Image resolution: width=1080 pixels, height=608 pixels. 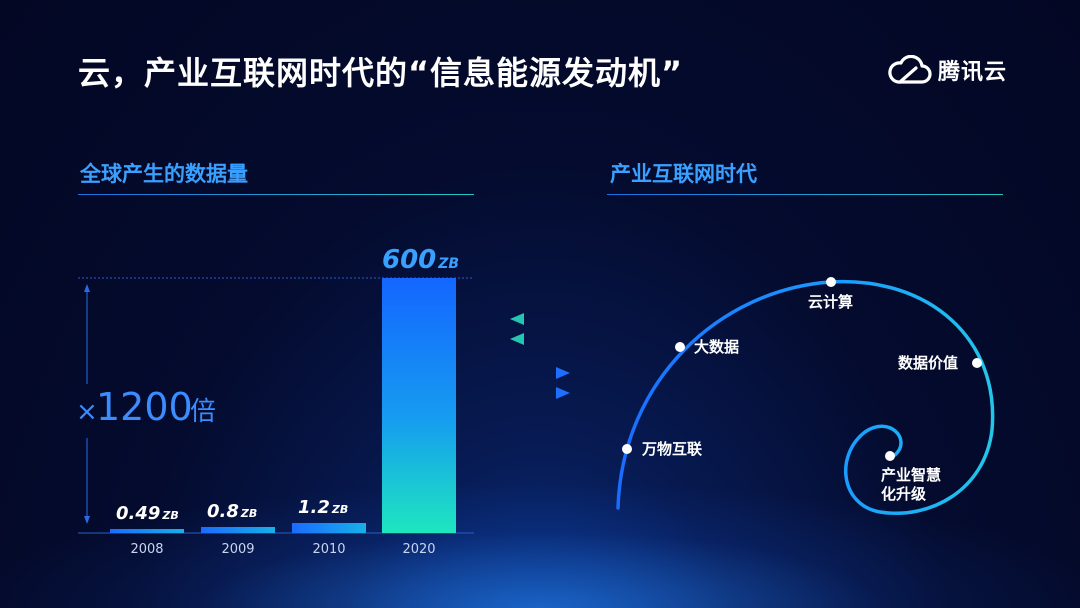 What do you see at coordinates (147, 513) in the screenshot?
I see `value-label-2008: 0.49 ZB` at bounding box center [147, 513].